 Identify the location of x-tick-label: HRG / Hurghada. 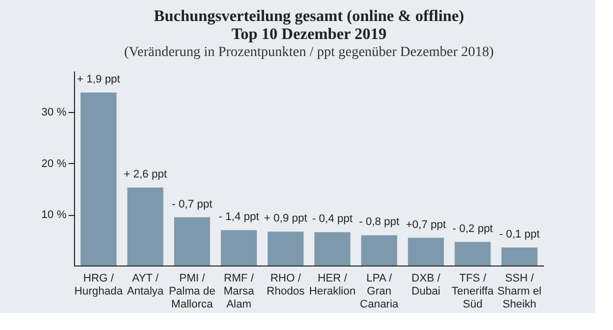
(99, 285).